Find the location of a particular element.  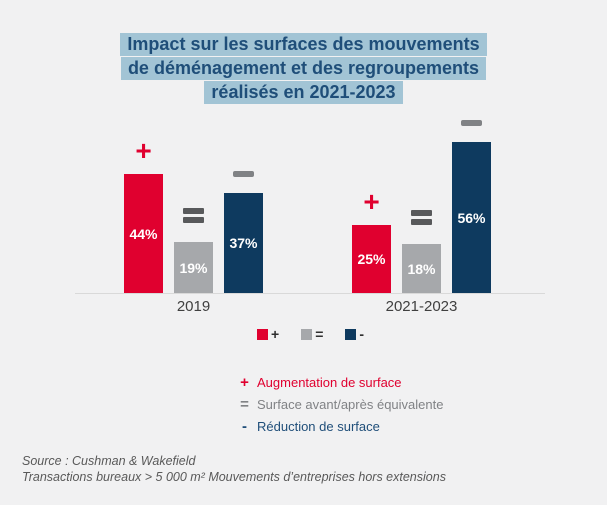

bar-equivalent: 19% is located at coordinates (193, 267).